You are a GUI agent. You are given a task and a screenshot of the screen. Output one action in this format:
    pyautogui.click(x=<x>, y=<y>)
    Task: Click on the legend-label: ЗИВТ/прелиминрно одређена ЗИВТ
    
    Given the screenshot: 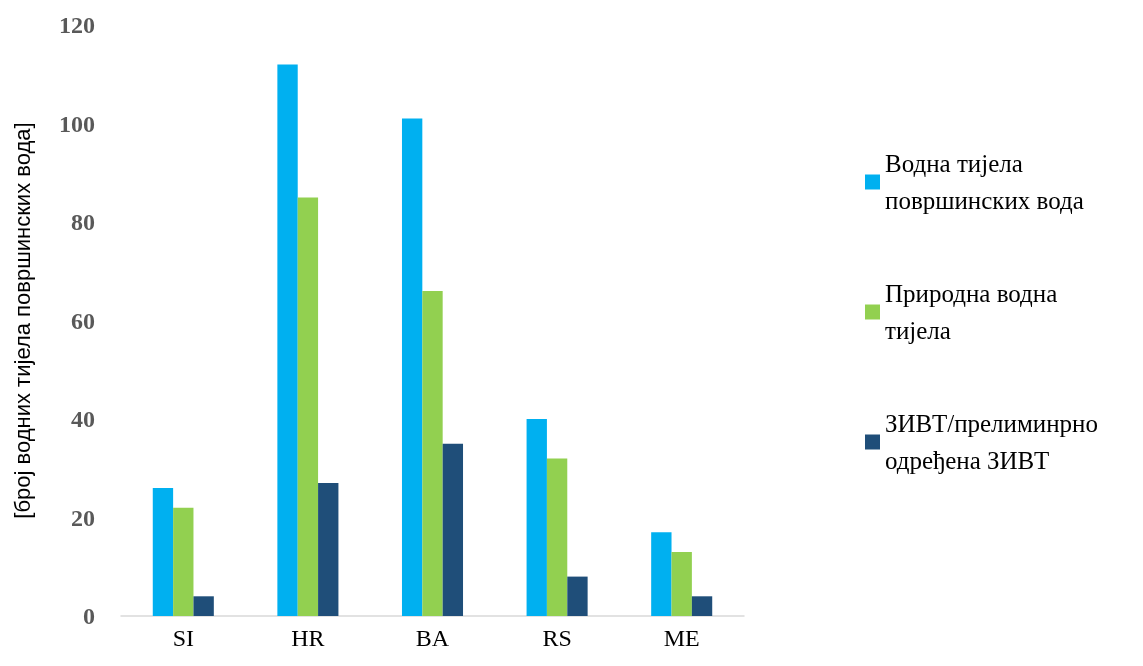 What is the action you would take?
    pyautogui.click(x=991, y=442)
    